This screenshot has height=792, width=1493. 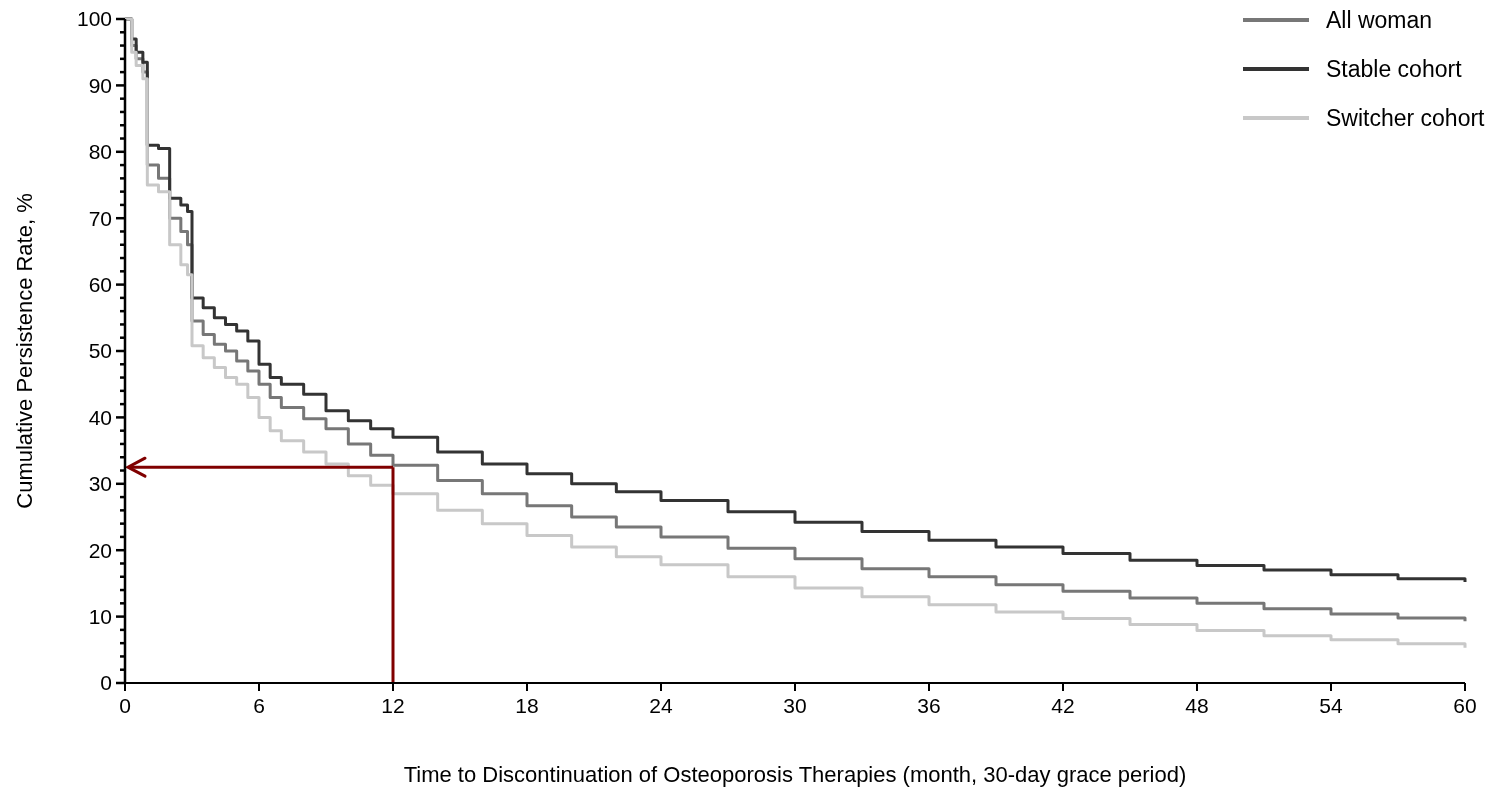 What do you see at coordinates (24, 351) in the screenshot?
I see `y-axis-title: Cumulative Persistence Rate, %` at bounding box center [24, 351].